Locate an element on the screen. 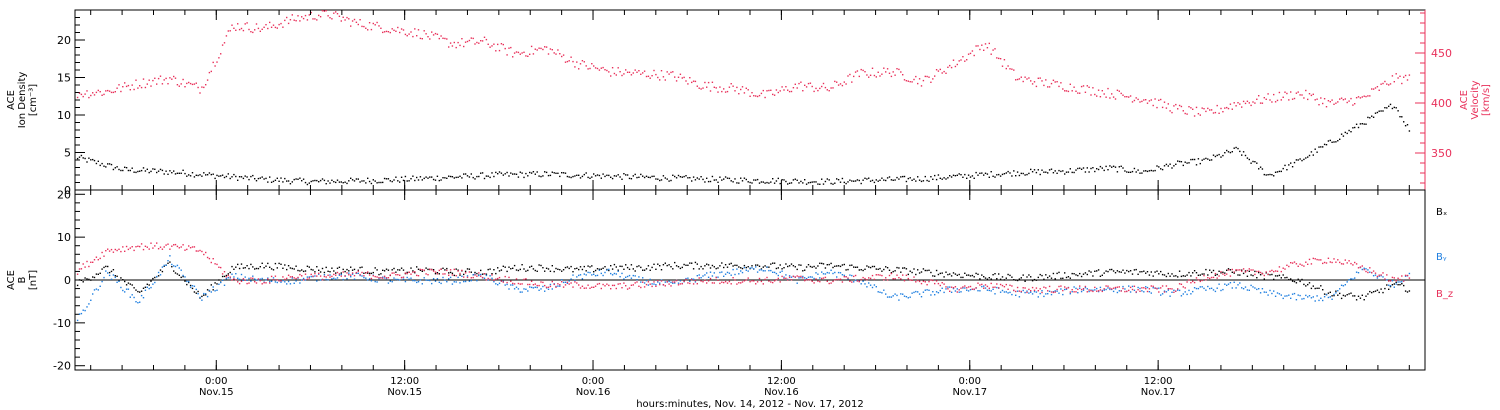  top-right-tick-label: 350 is located at coordinates (1441, 153).